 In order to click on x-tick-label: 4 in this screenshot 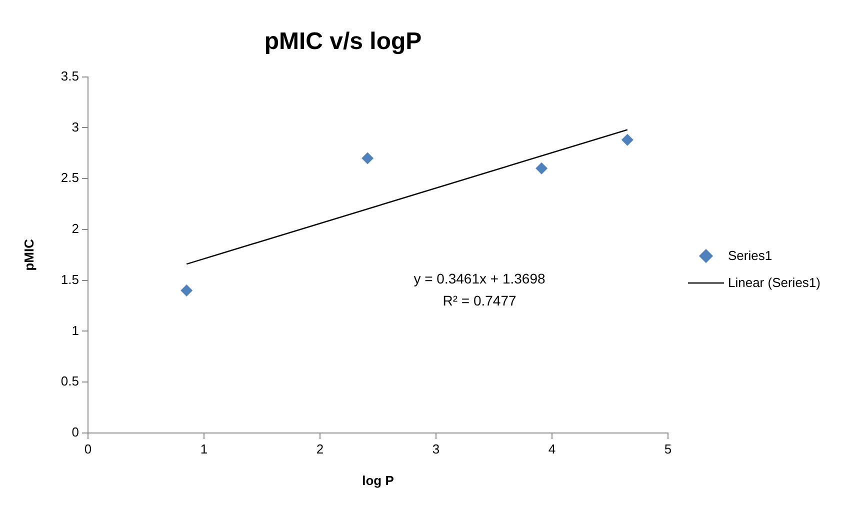, I will do `click(552, 448)`.